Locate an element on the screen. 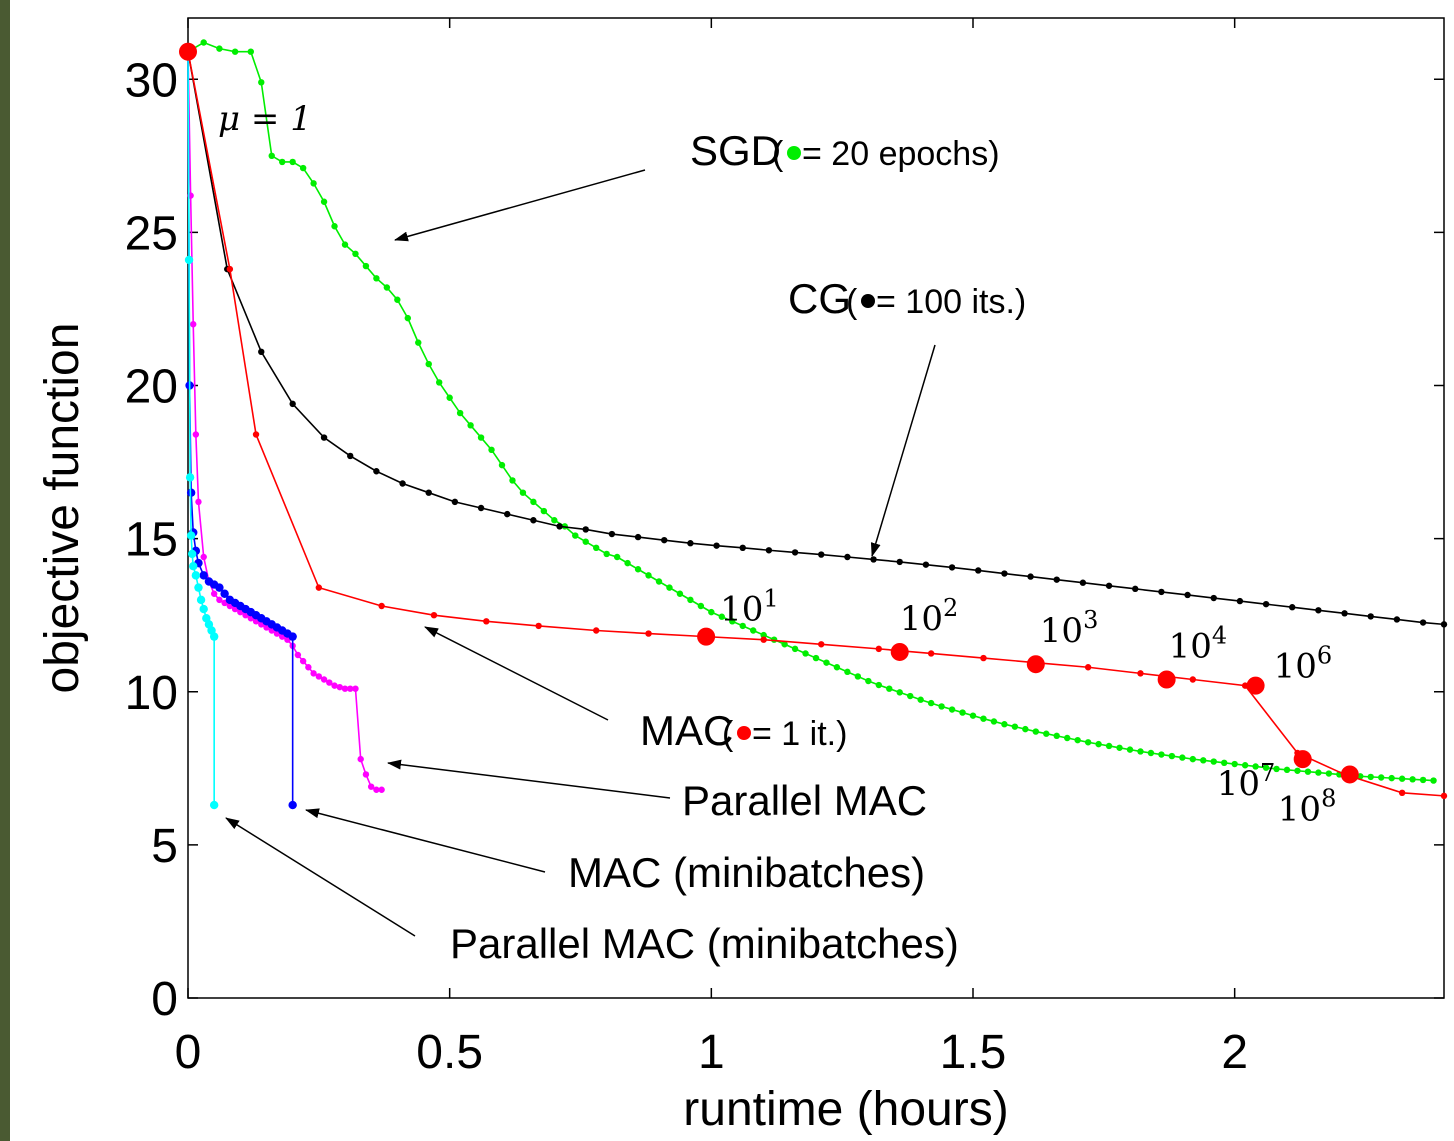 The height and width of the screenshot is (1141, 1454). mac-marker-label-exp: 2 is located at coordinates (950, 608).